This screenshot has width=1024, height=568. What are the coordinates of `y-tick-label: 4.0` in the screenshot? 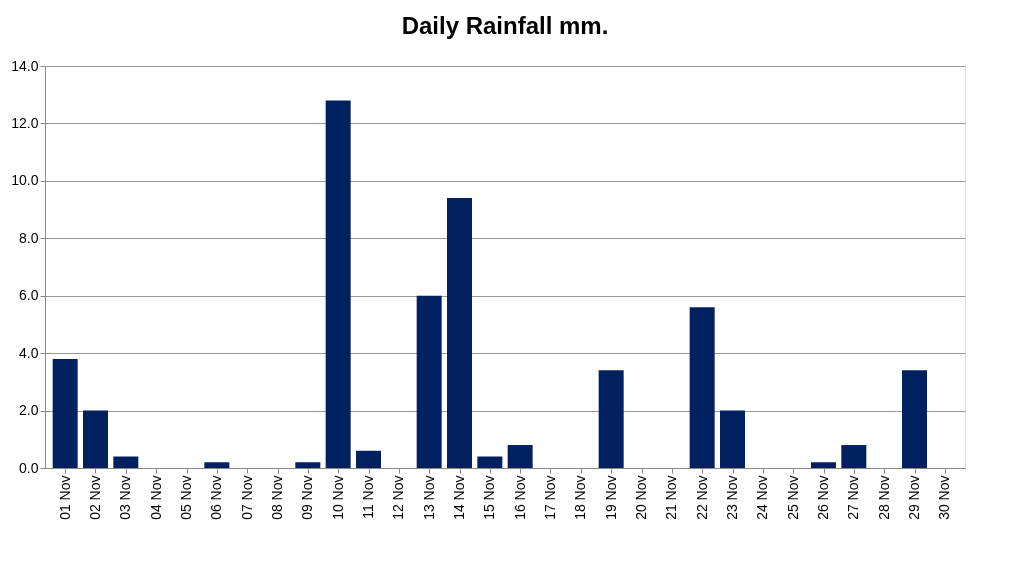 It's located at (29, 352).